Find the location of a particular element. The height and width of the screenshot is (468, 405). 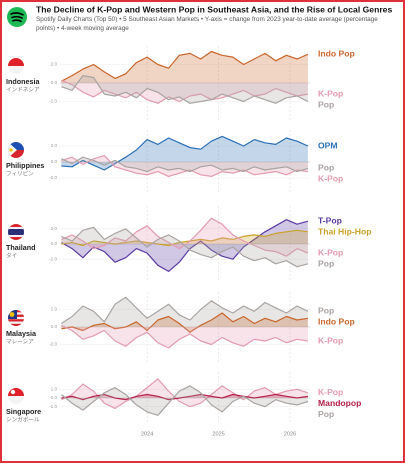

x-tick-label: 2024 is located at coordinates (147, 434).